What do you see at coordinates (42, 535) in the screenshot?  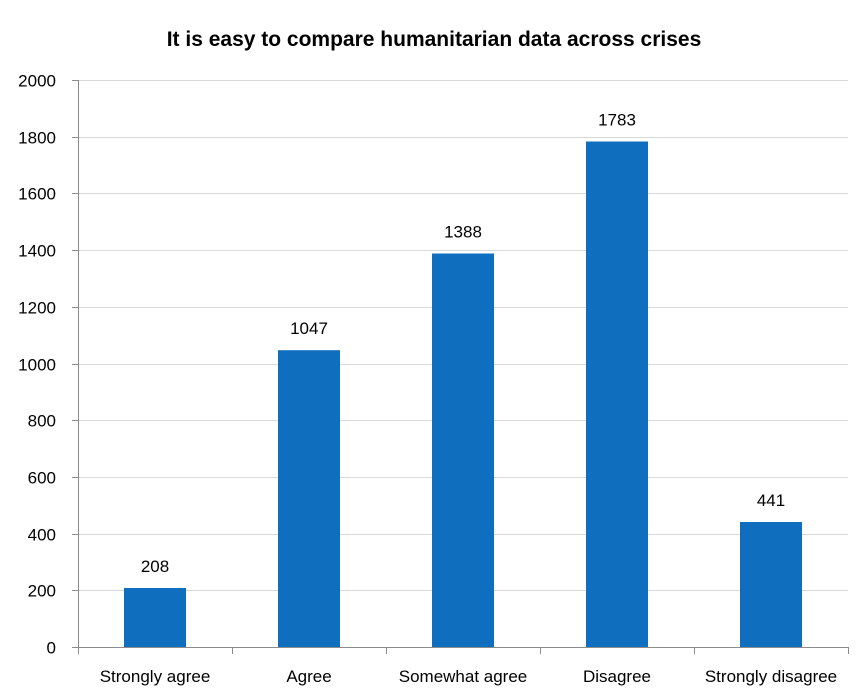 I see `y-tick-label: 400` at bounding box center [42, 535].